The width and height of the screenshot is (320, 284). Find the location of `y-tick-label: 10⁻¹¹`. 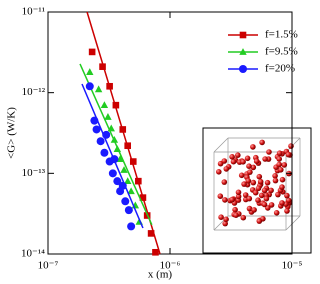

y-tick-label: 10⁻¹¹ is located at coordinates (33, 12).